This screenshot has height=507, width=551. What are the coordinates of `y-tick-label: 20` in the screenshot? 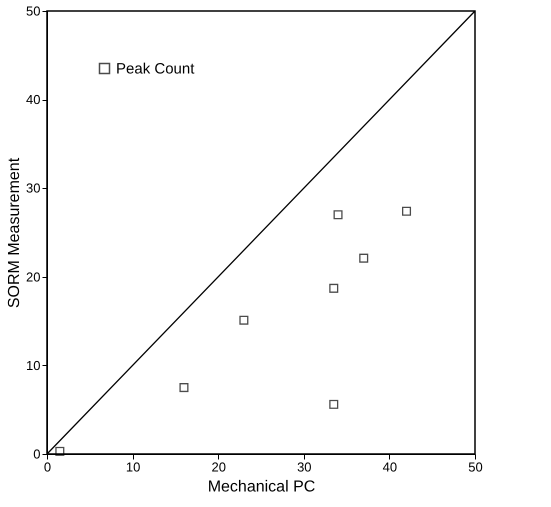 It's located at (33, 276).